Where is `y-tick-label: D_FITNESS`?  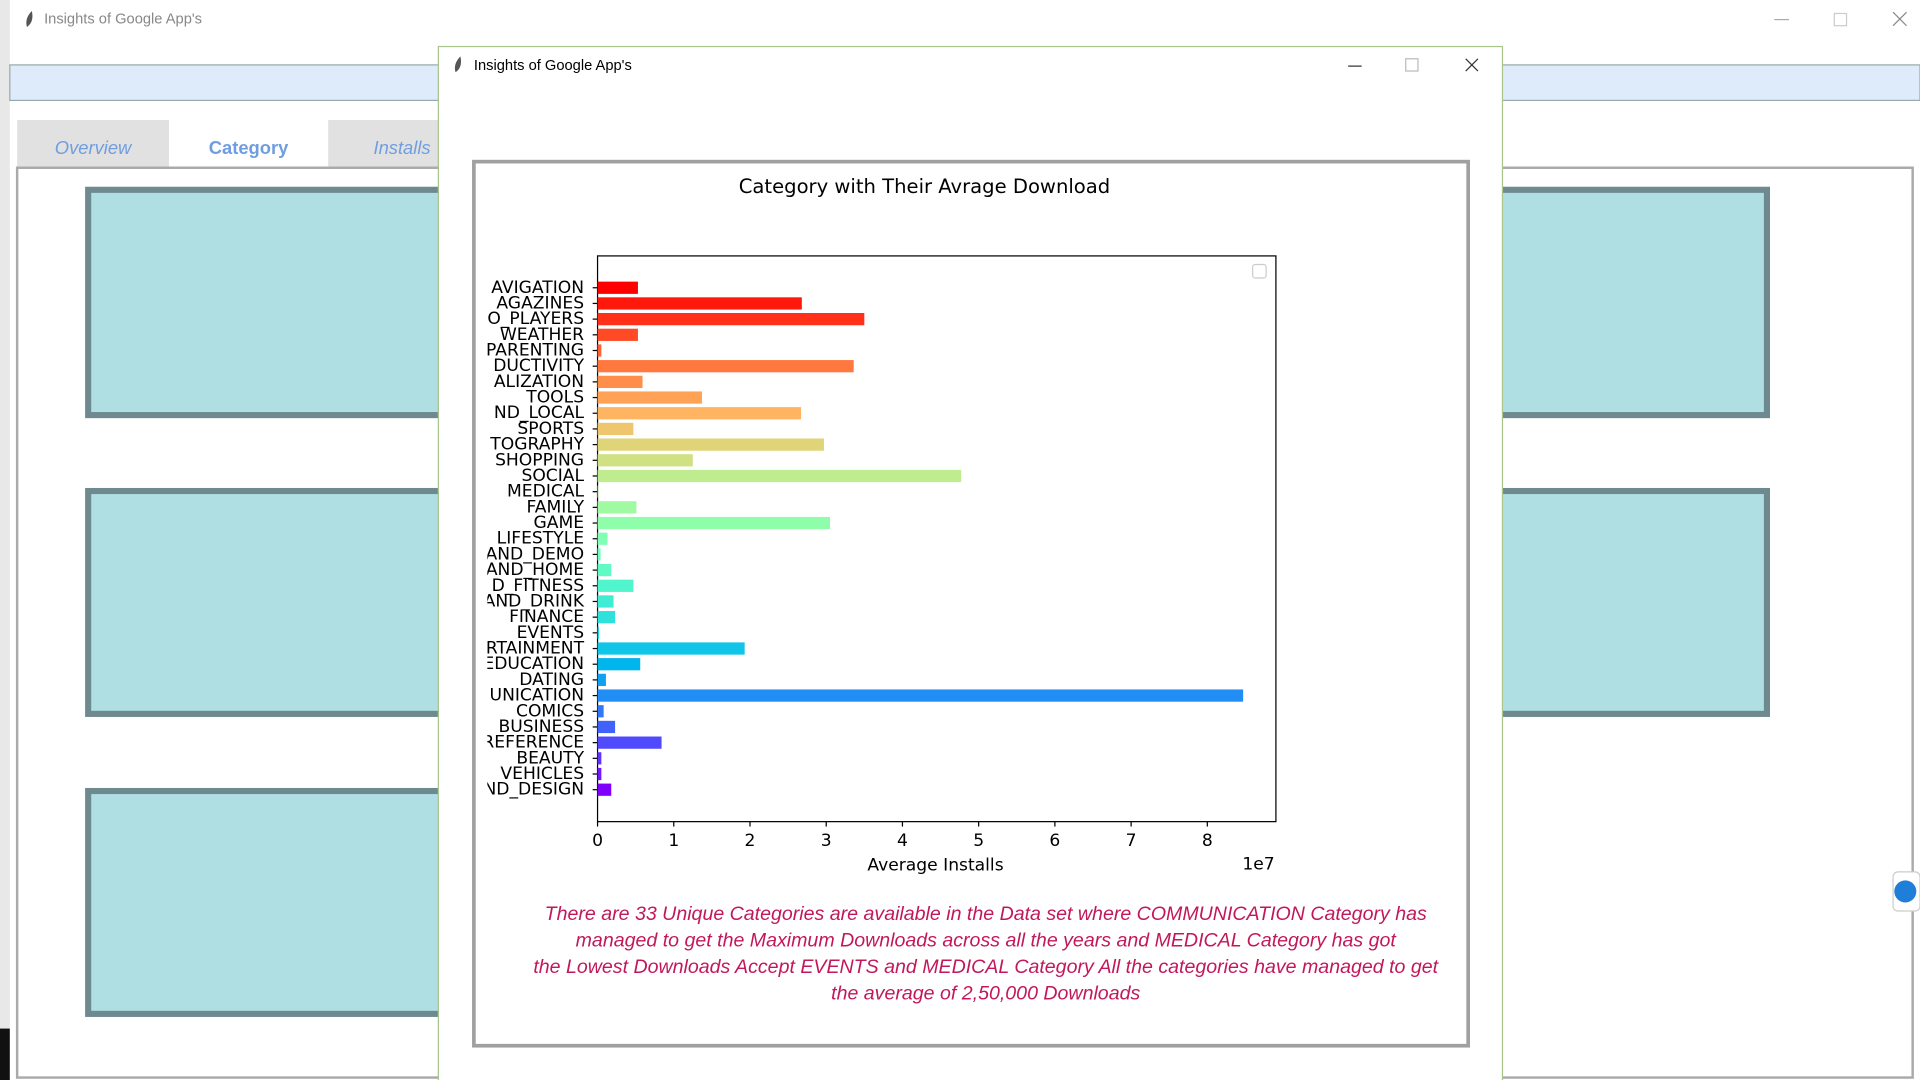 y-tick-label: D_FITNESS is located at coordinates (538, 586).